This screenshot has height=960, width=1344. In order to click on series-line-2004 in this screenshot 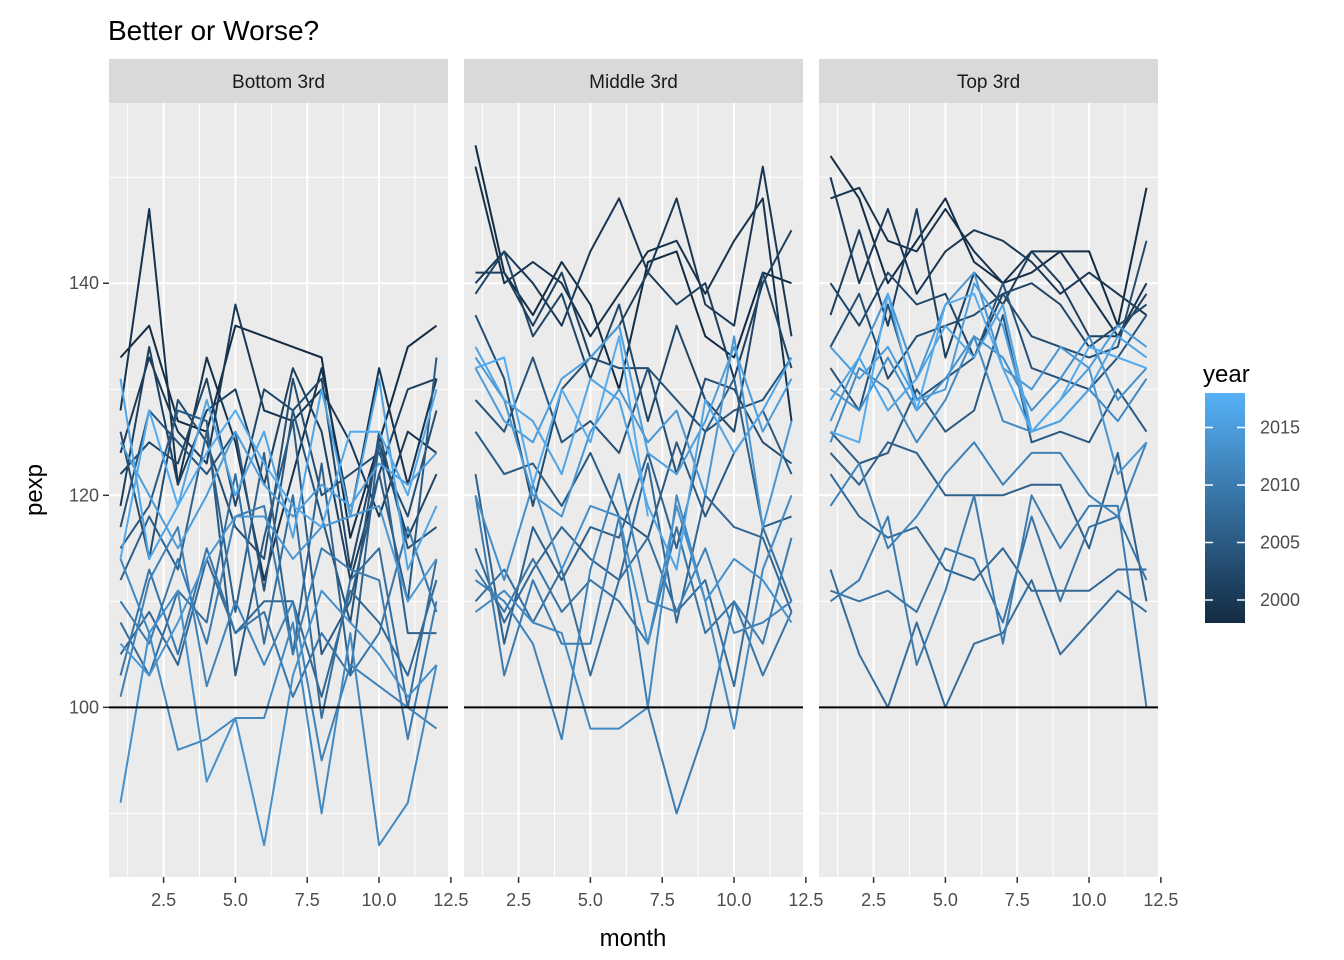, I will do `click(633, 405)`.